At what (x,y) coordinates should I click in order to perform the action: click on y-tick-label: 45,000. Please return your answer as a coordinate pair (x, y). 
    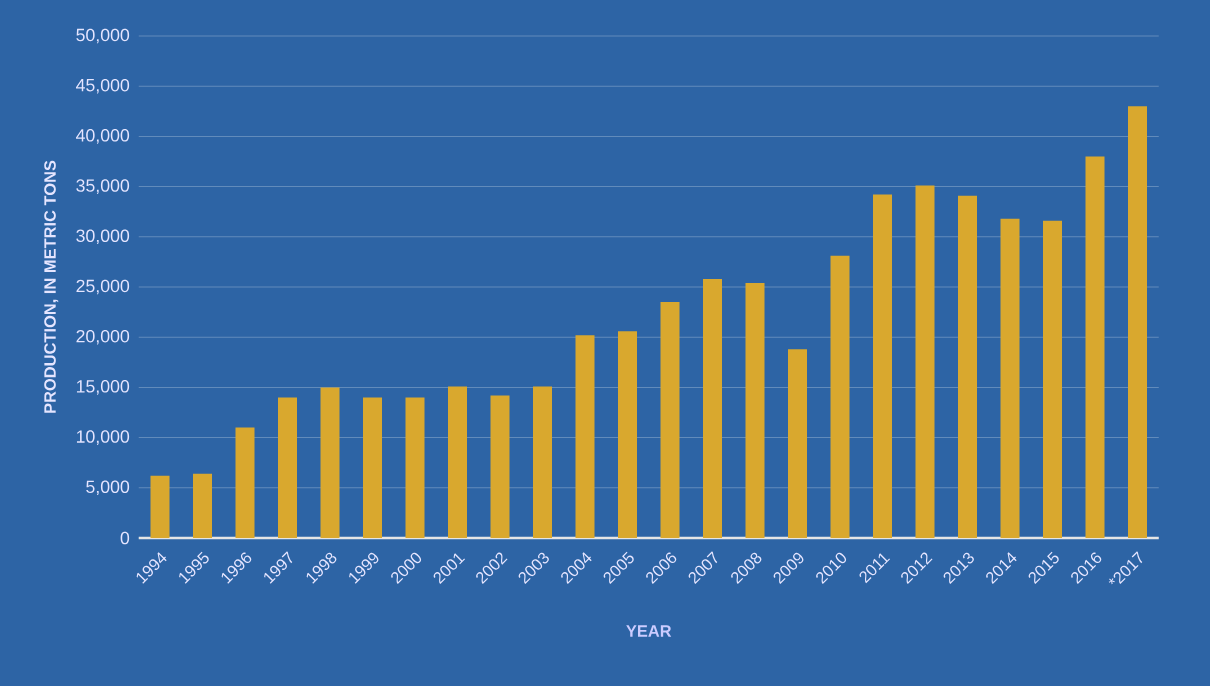
    Looking at the image, I should click on (103, 86).